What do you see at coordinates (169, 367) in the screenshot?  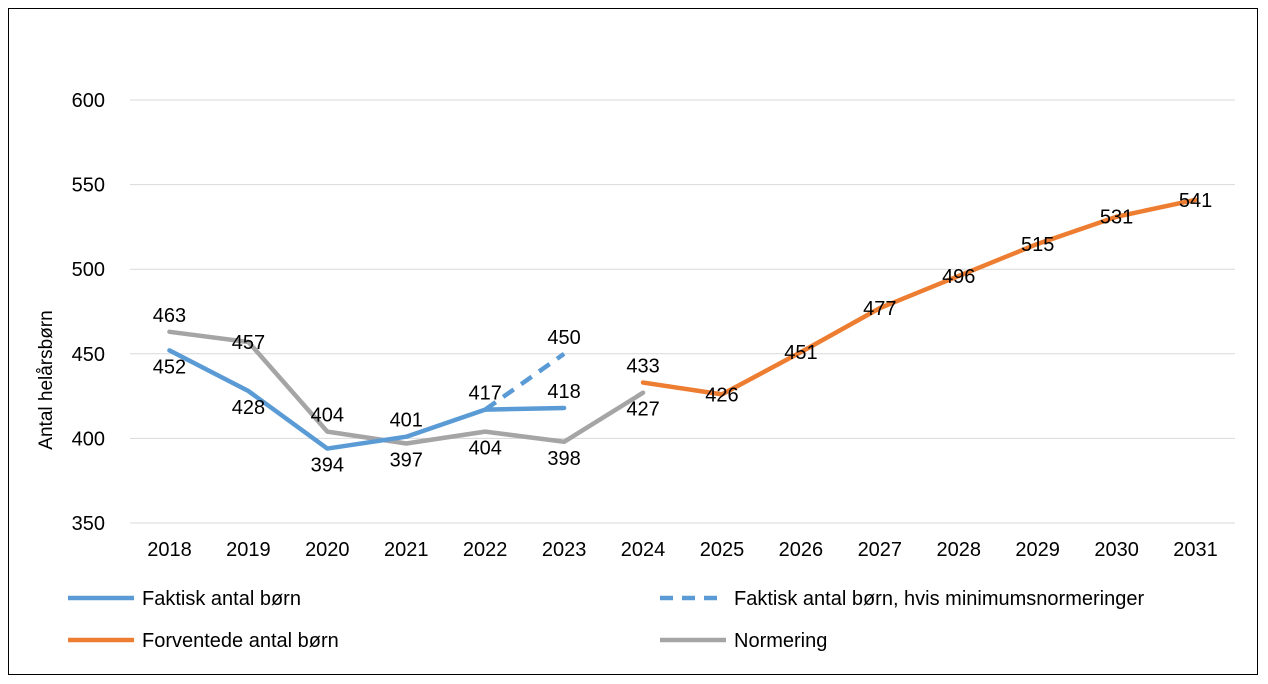 I see `data-label: 452` at bounding box center [169, 367].